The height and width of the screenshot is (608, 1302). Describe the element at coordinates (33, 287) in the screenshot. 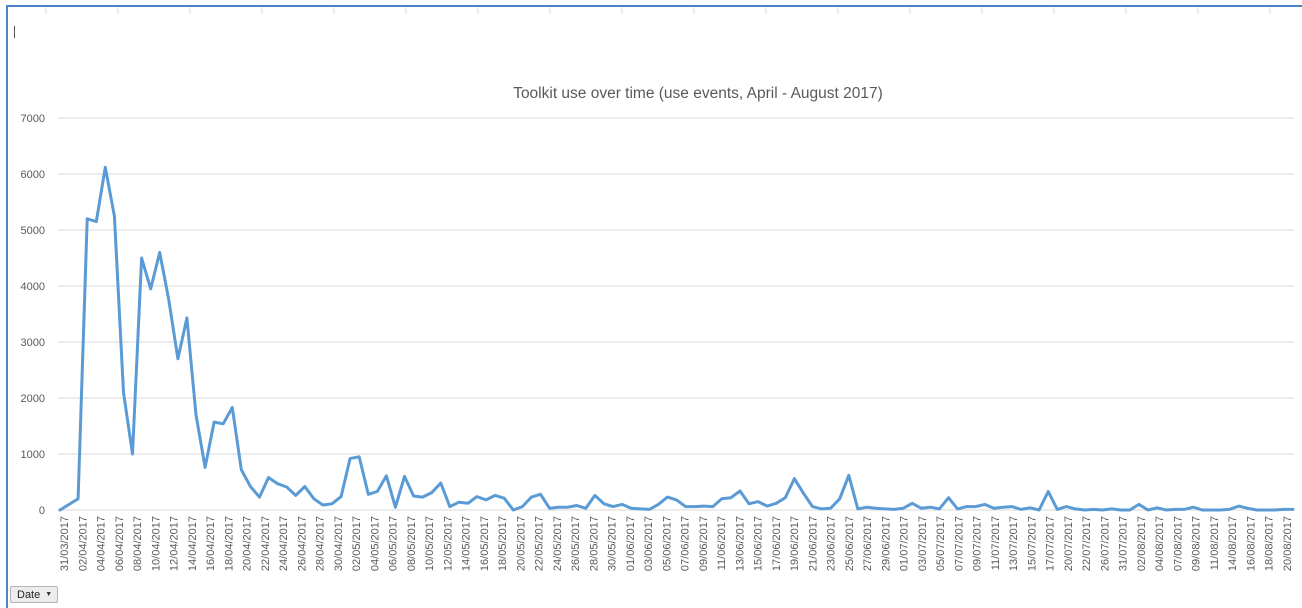

I see `y-tick-label: 4000` at that location.